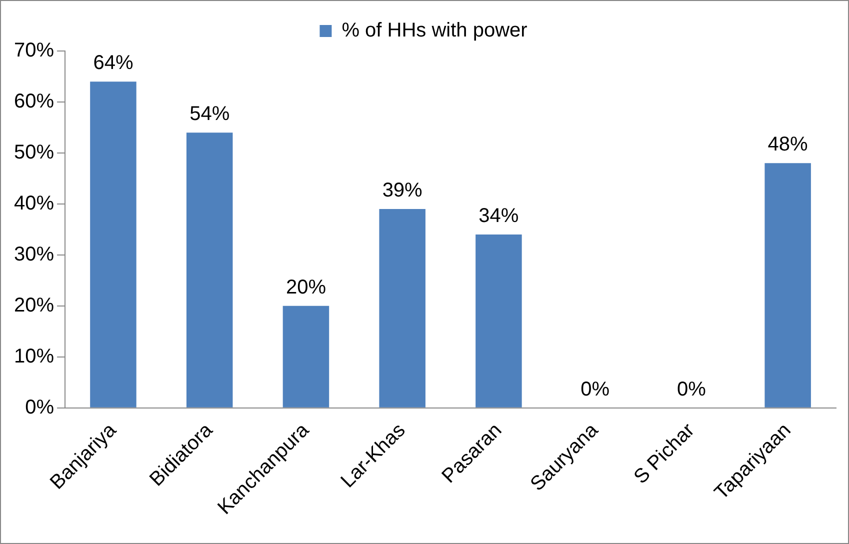 The image size is (849, 544). Describe the element at coordinates (435, 31) in the screenshot. I see `legend-label: % of HHs with power` at that location.